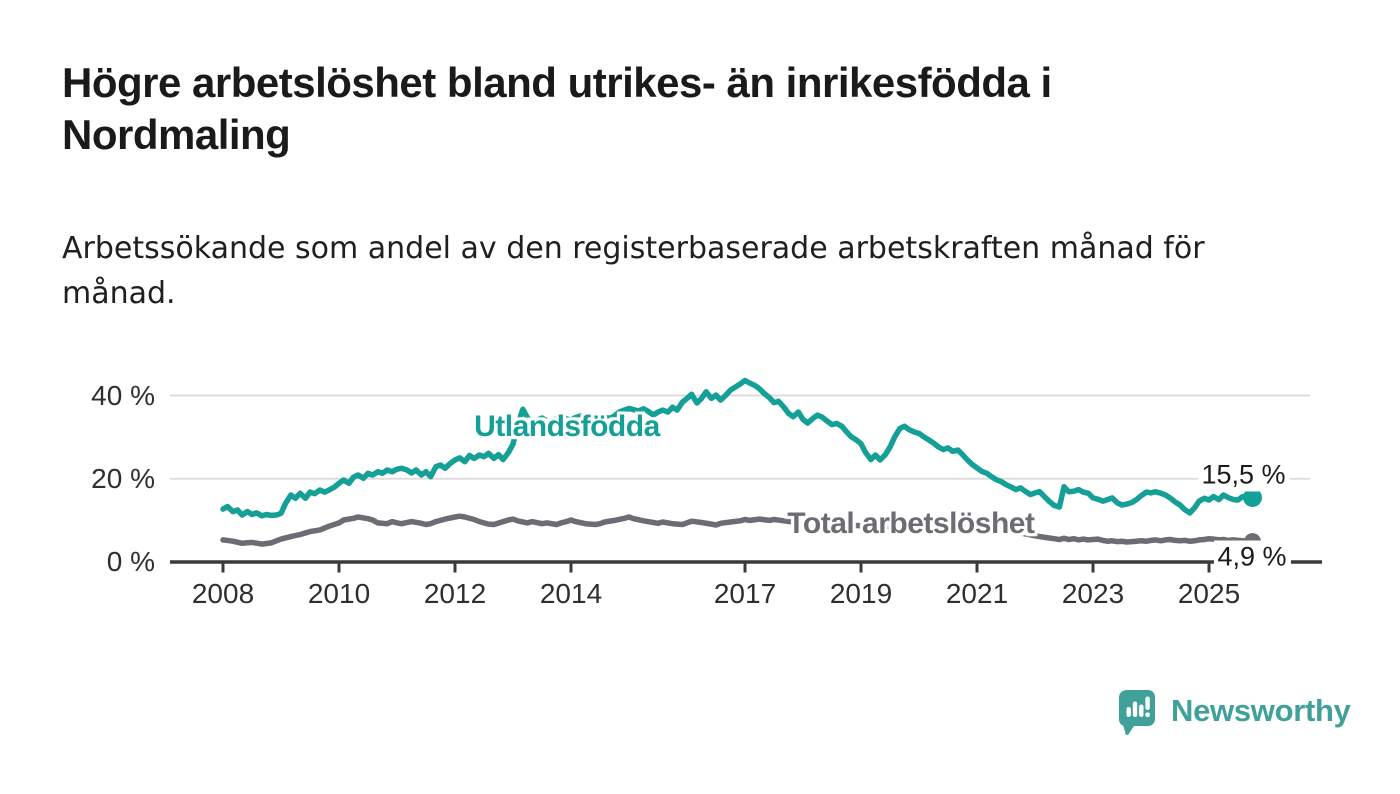 The image size is (1400, 794). What do you see at coordinates (1243, 475) in the screenshot?
I see `end-value-label-utlandsfodda: 15,5 %` at bounding box center [1243, 475].